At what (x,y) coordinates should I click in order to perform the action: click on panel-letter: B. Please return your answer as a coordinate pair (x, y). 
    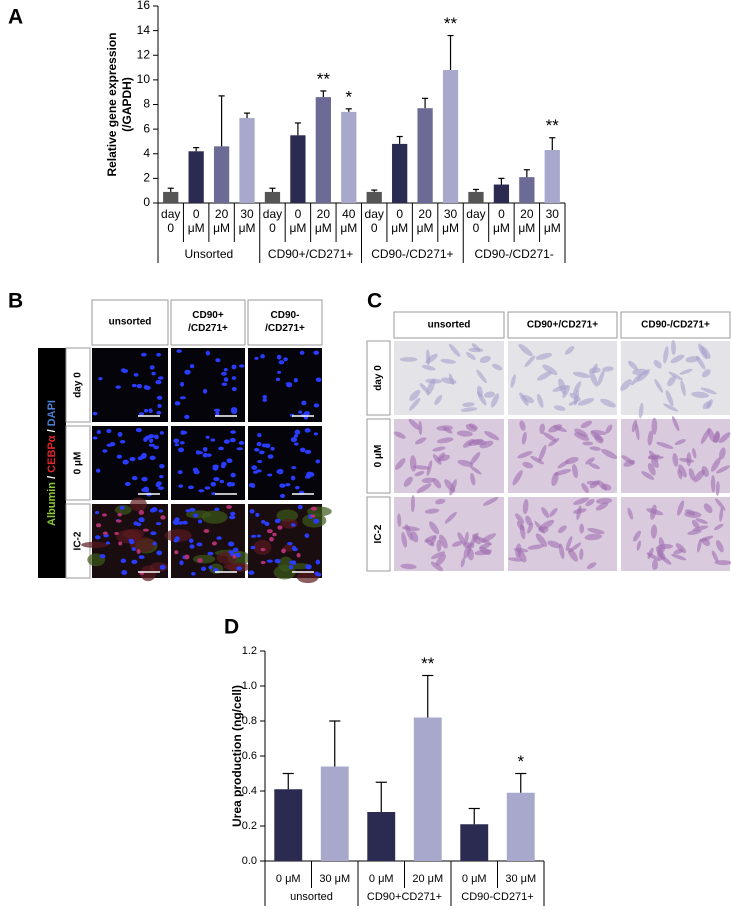
    Looking at the image, I should click on (15, 301).